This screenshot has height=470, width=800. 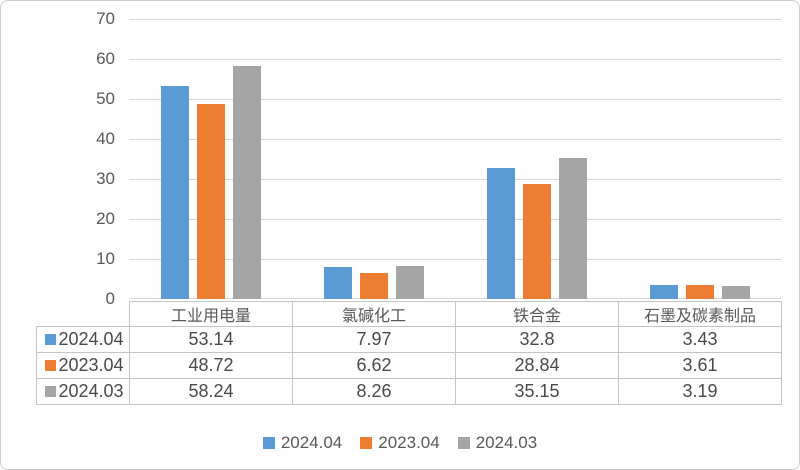 What do you see at coordinates (501, 233) in the screenshot?
I see `bar-2024.04-铁合金` at bounding box center [501, 233].